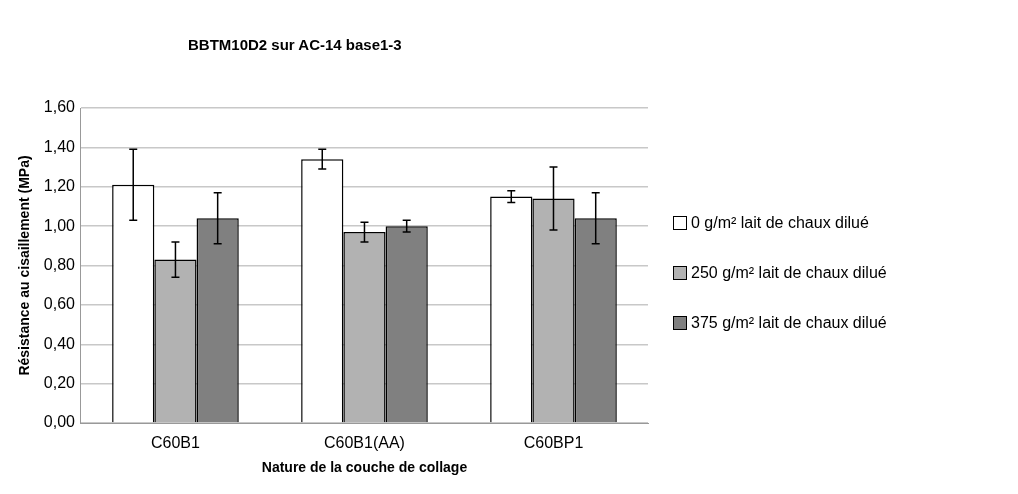 The image size is (1018, 494). What do you see at coordinates (364, 467) in the screenshot?
I see `x-axis-title: Nature de la couche de collage` at bounding box center [364, 467].